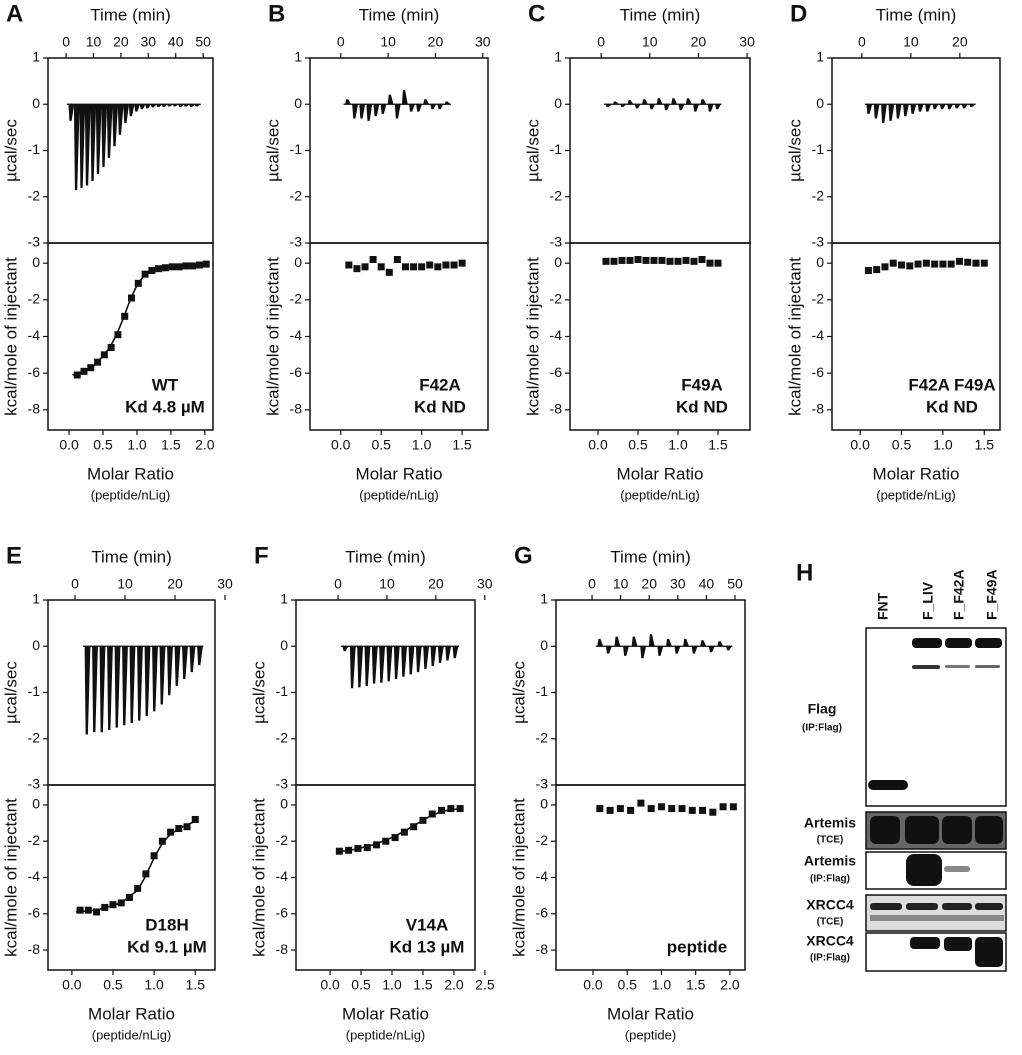  Describe the element at coordinates (440, 406) in the screenshot. I see `annotation: Kd ND` at that location.